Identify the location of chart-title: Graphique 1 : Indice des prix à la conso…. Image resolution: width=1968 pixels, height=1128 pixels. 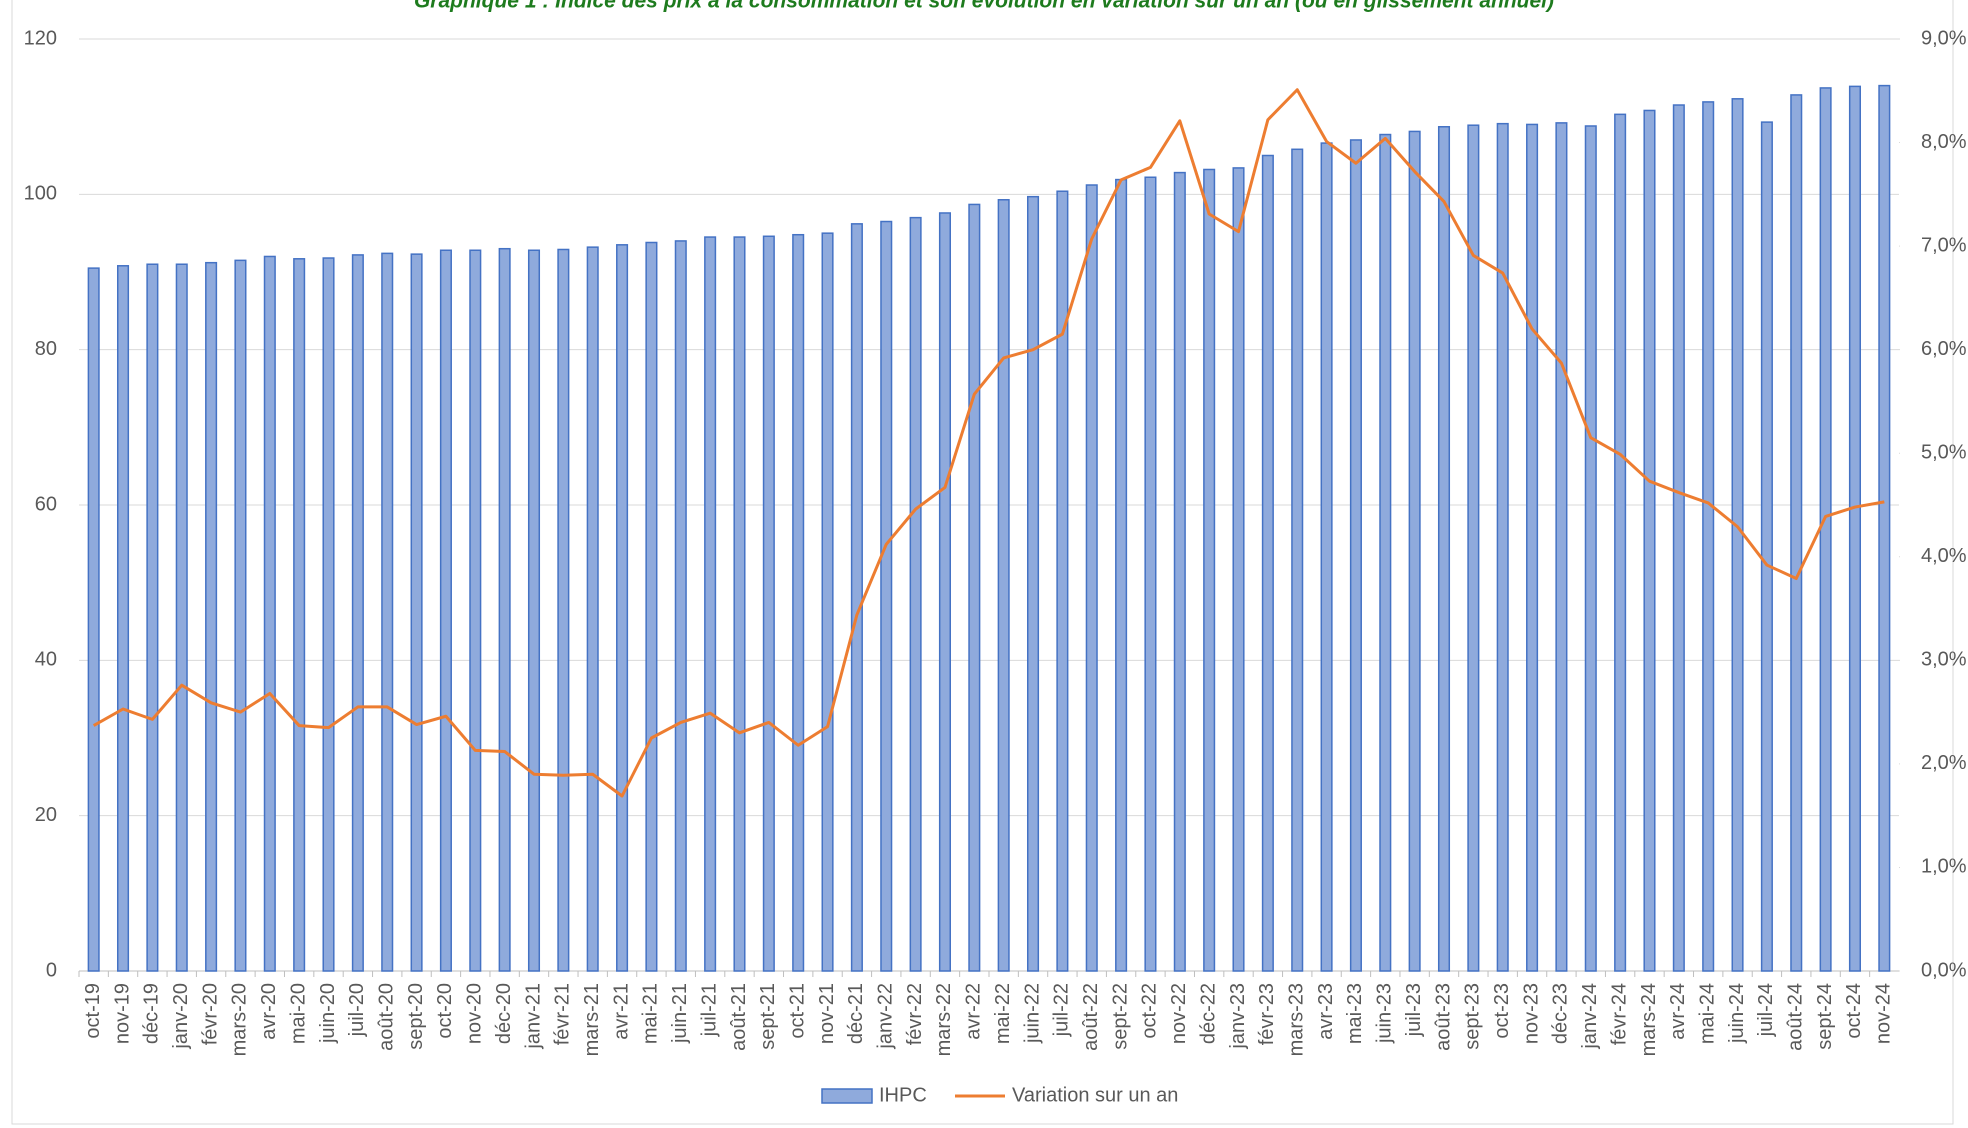
(984, 6).